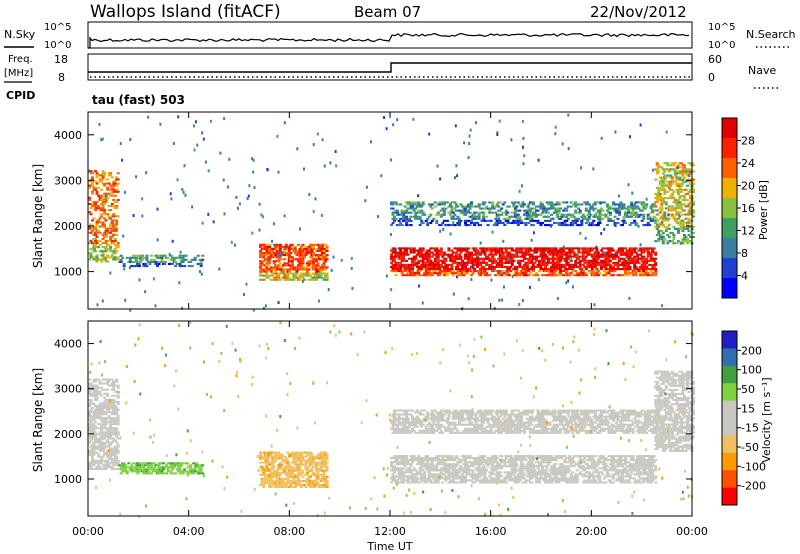 The width and height of the screenshot is (800, 554). What do you see at coordinates (68, 226) in the screenshot?
I see `y-tick-label: 2000` at bounding box center [68, 226].